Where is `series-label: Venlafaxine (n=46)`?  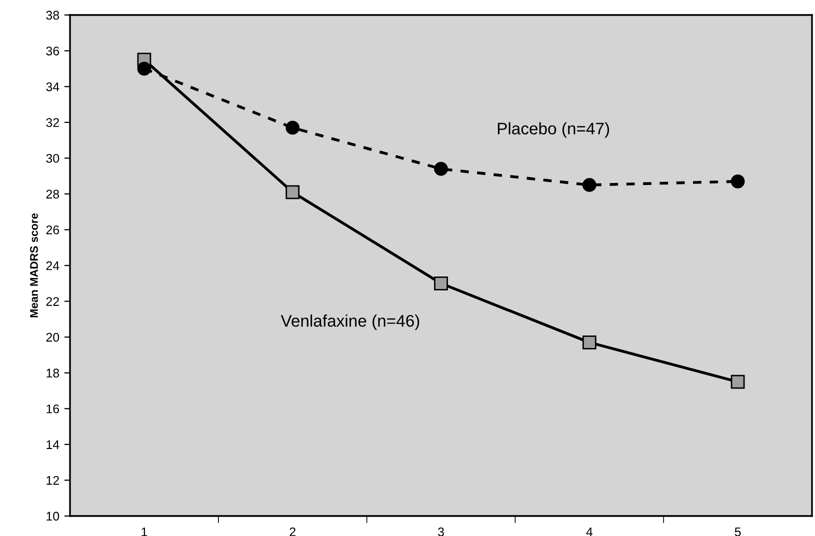
series-label: Venlafaxine (n=46) is located at coordinates (350, 322).